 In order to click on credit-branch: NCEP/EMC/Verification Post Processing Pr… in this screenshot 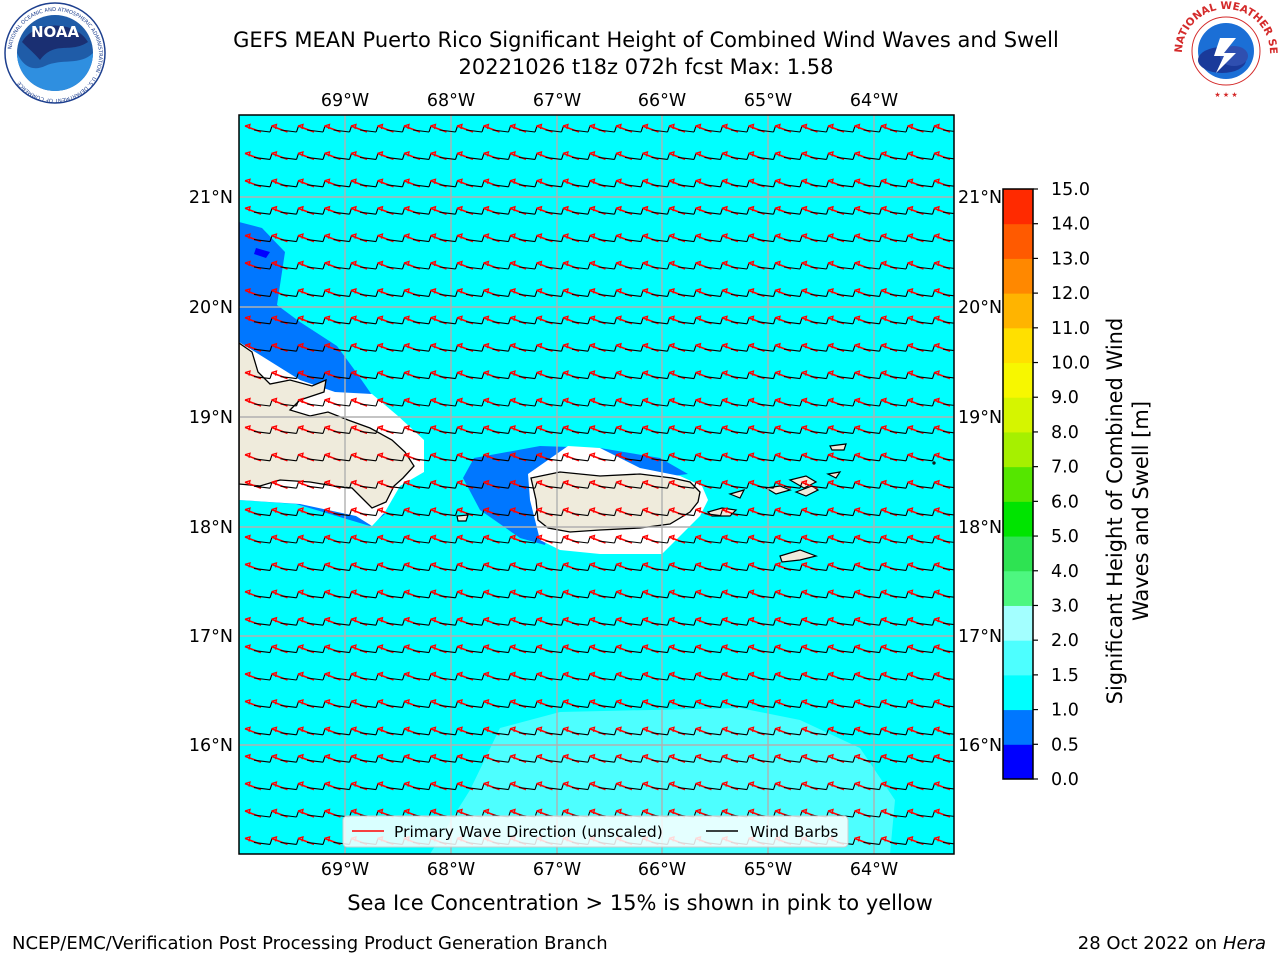, I will do `click(310, 943)`.